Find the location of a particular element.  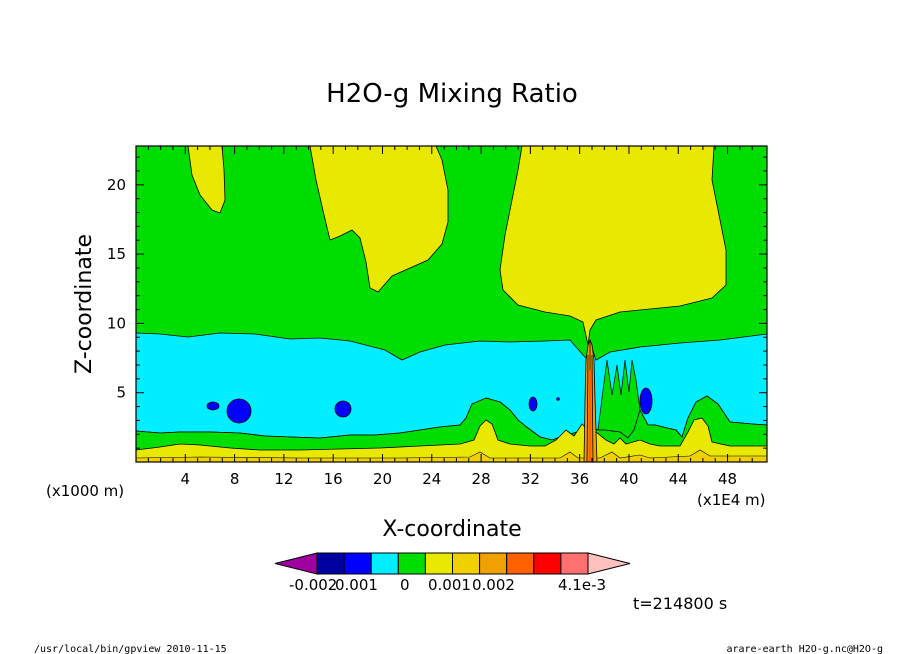

colorbar-label-2: 0.001 is located at coordinates (356, 585).